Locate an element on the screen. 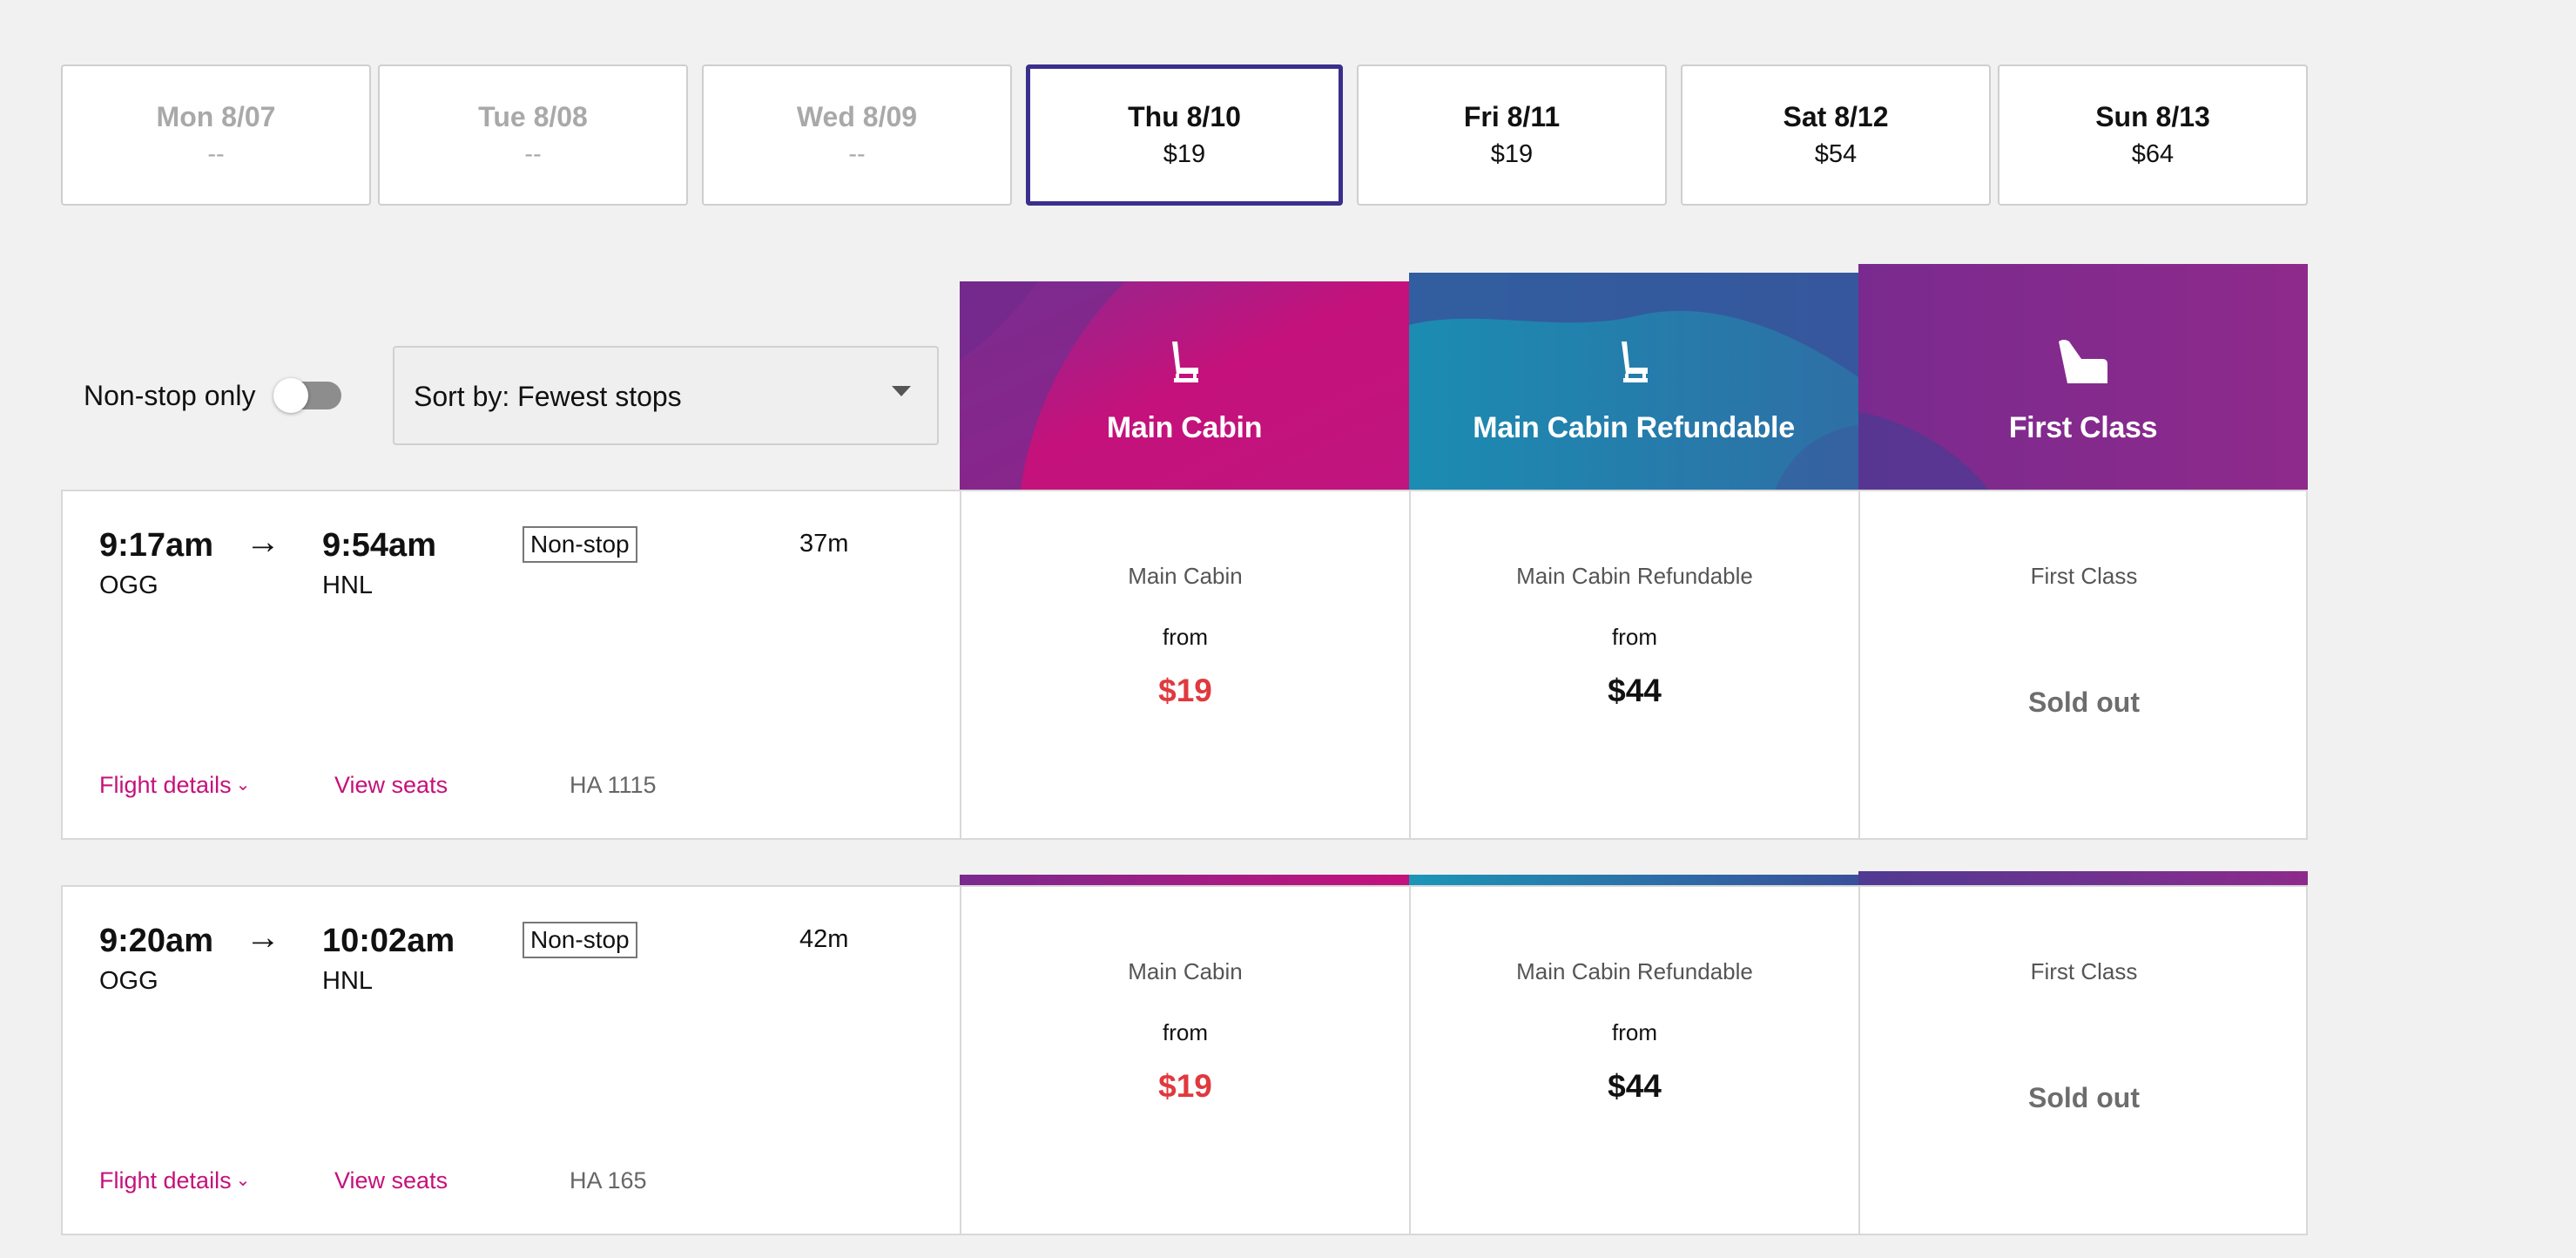  date-label: Sat 8/12 is located at coordinates (1836, 116).